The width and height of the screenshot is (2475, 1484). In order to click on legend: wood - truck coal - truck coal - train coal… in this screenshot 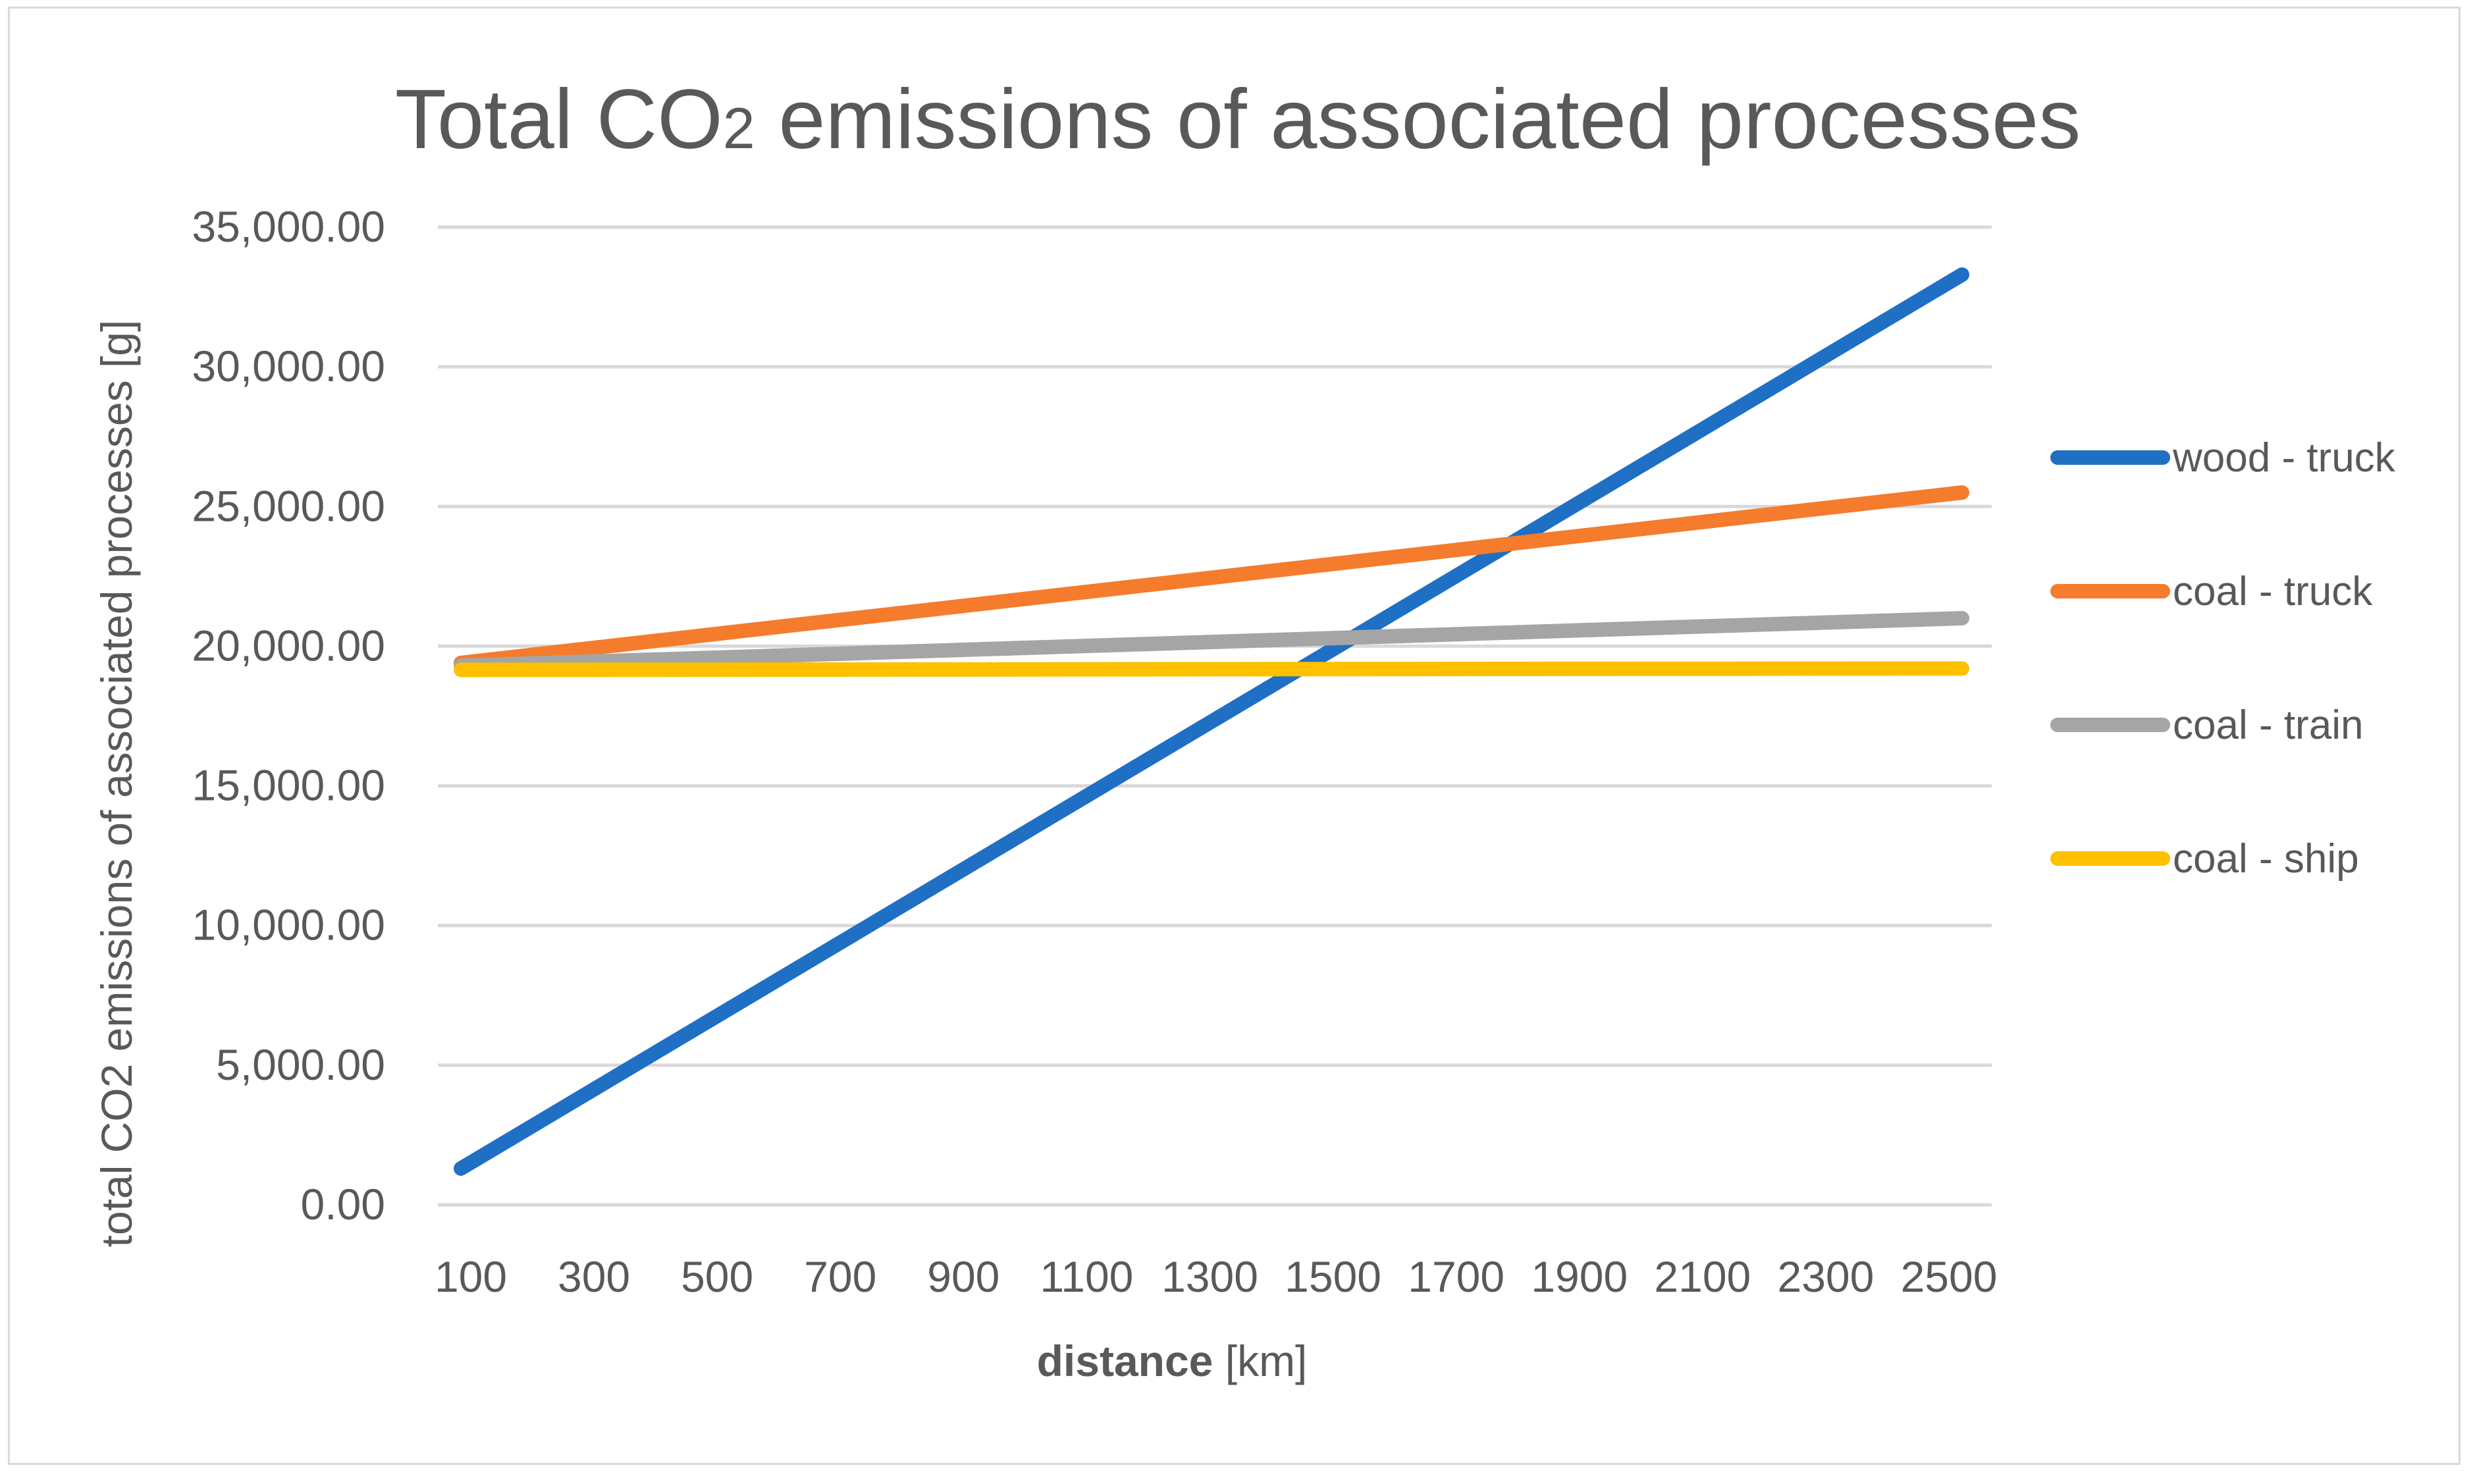, I will do `click(2223, 658)`.